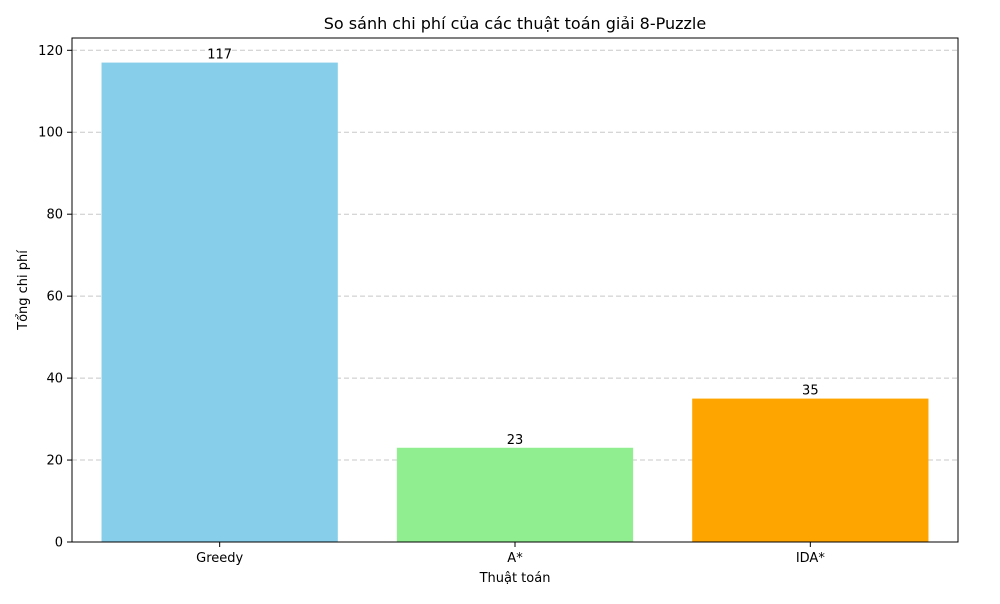 The width and height of the screenshot is (1000, 604). I want to click on y-axis-label: Tổng chi phí, so click(23, 290).